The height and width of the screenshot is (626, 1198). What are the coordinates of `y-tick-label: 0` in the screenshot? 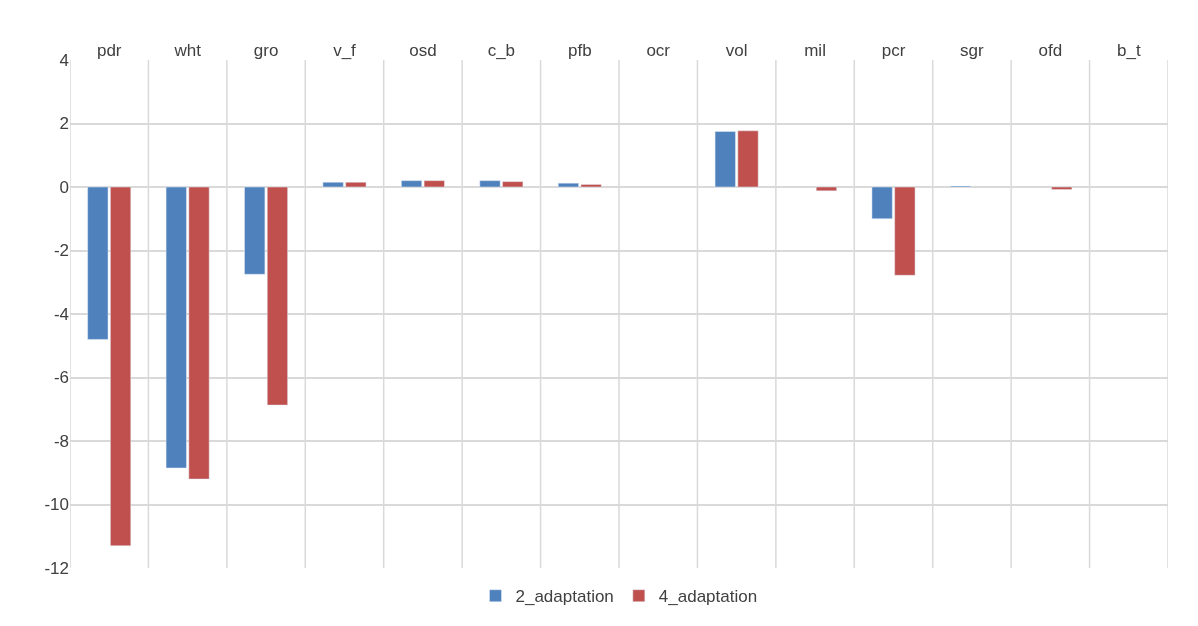 It's located at (64, 187).